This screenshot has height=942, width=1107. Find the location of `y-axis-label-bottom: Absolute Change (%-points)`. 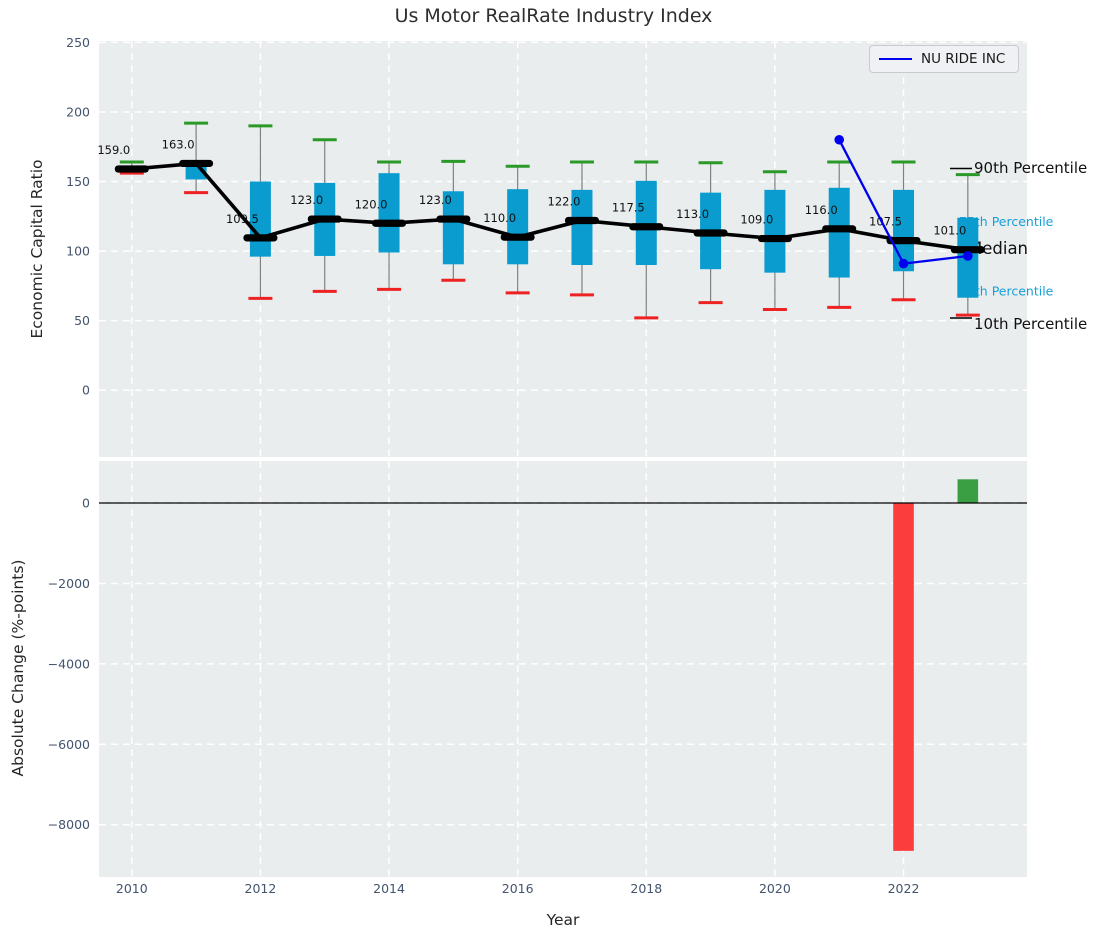

y-axis-label-bottom: Absolute Change (%-points) is located at coordinates (18, 668).